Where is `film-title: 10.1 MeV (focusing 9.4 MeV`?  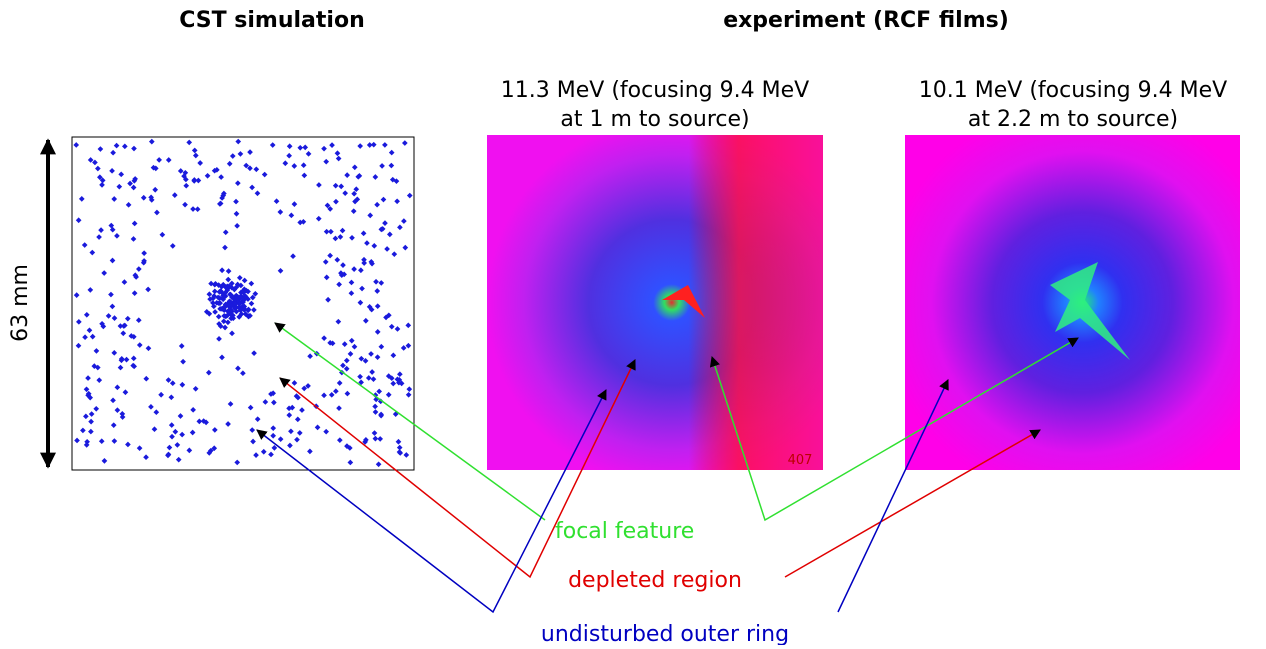 film-title: 10.1 MeV (focusing 9.4 MeV is located at coordinates (1073, 90).